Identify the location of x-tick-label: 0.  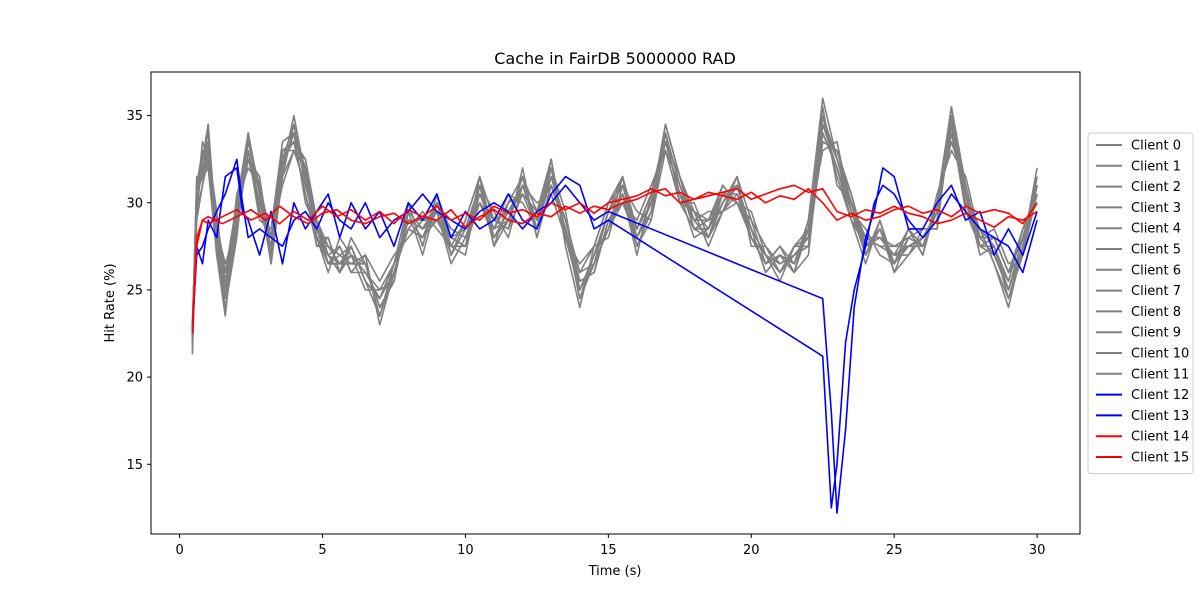
(179, 550).